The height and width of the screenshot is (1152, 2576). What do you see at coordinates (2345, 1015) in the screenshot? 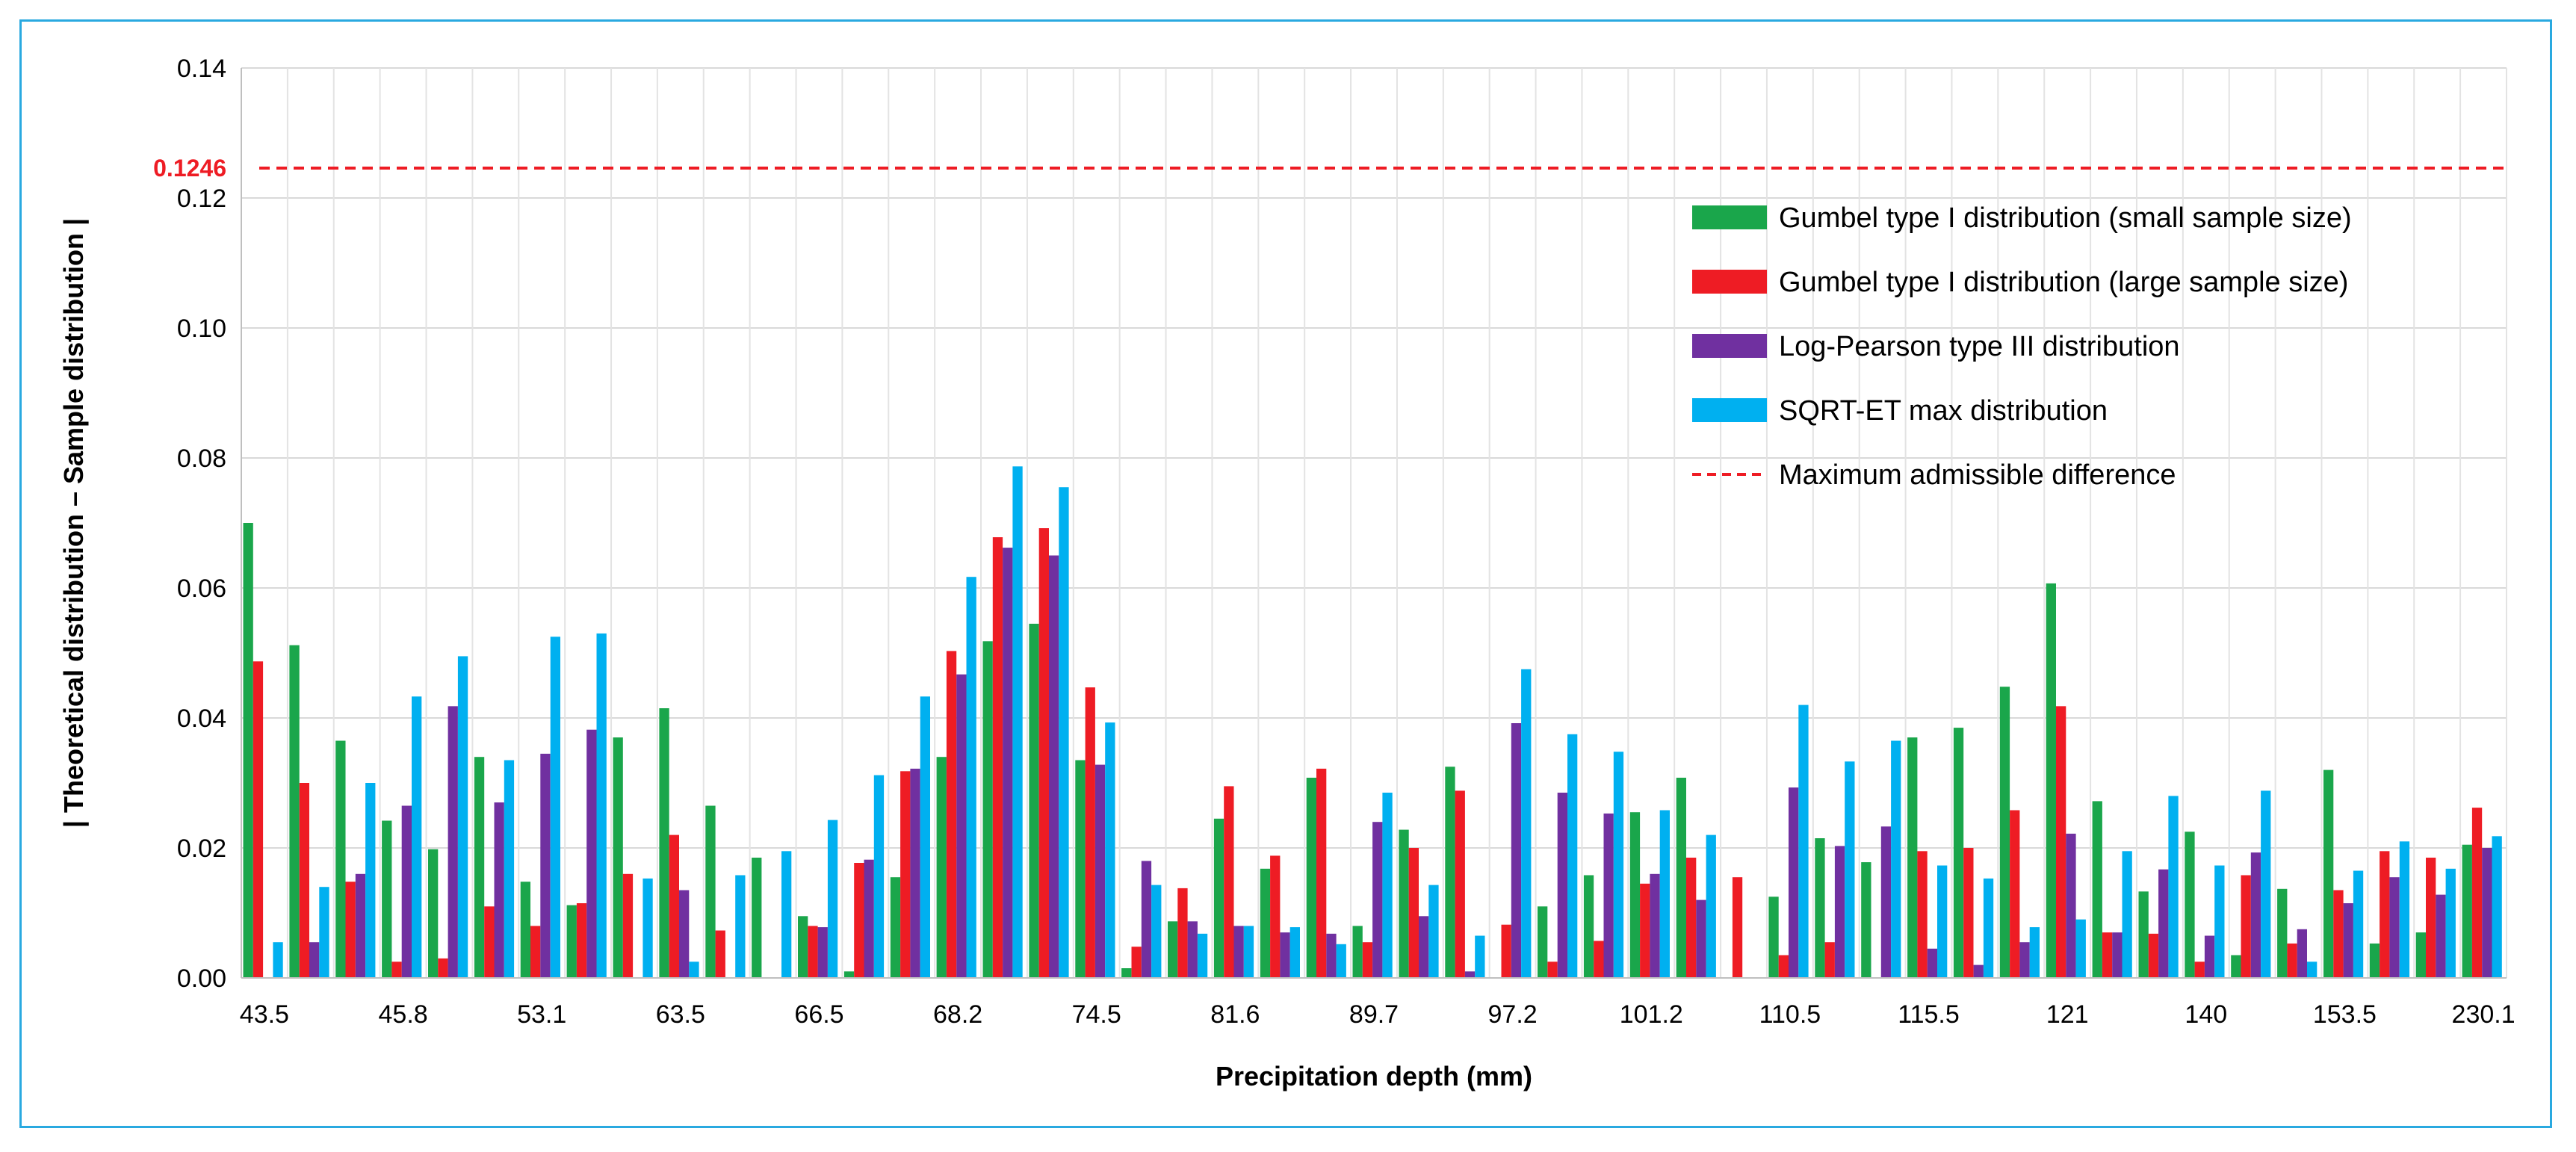
I see `x-tick-label: 153.5` at bounding box center [2345, 1015].